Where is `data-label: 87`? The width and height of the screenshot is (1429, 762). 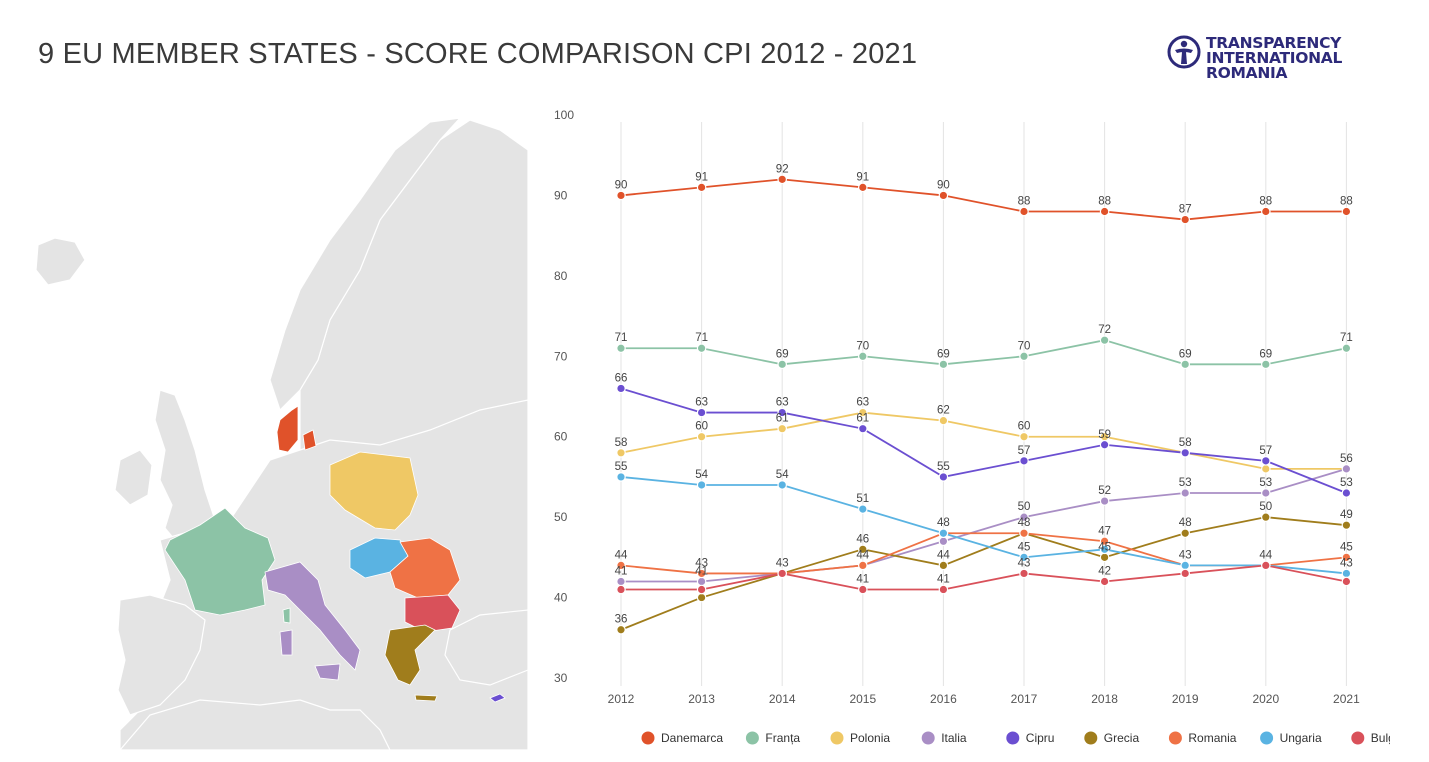
data-label: 87 is located at coordinates (1185, 210).